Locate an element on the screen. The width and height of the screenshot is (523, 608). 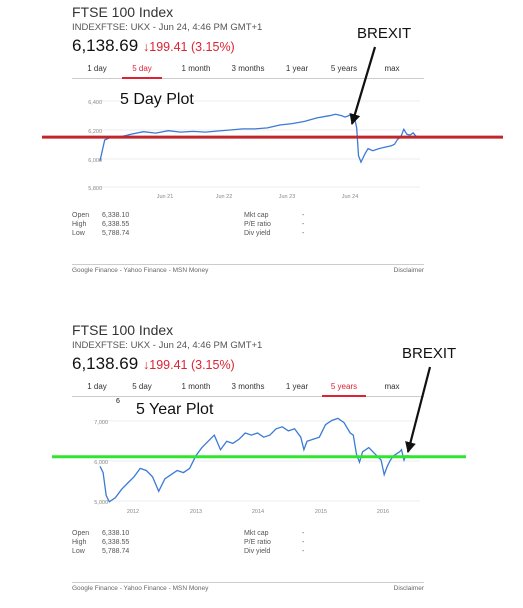
y-tick-label: 5,000 is located at coordinates (101, 503).